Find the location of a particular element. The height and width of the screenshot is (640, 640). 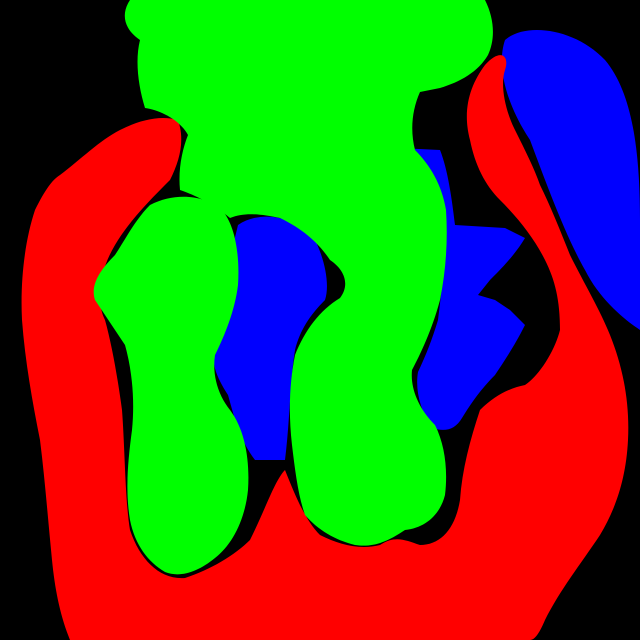

green-region-left-leg is located at coordinates (171, 385).